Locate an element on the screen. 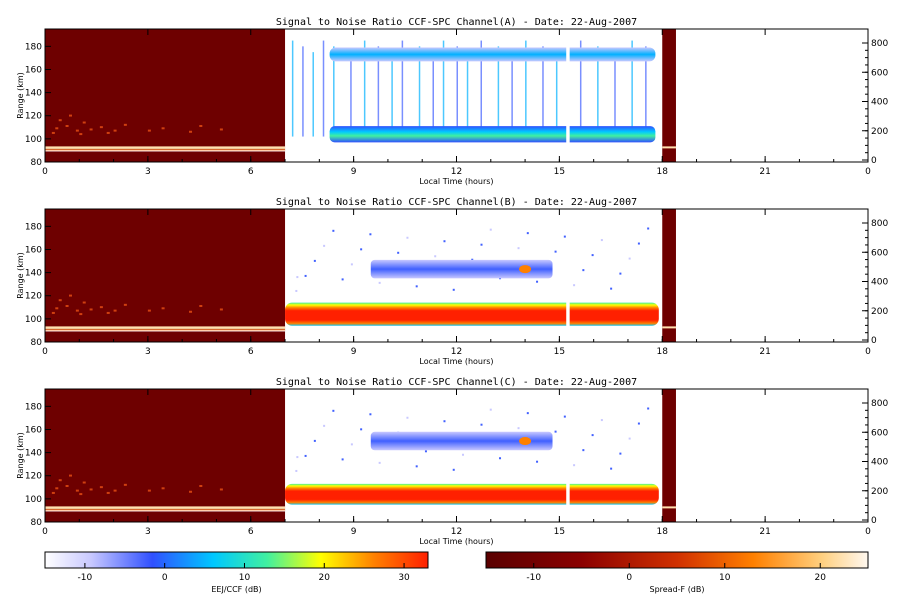 The height and width of the screenshot is (600, 900). y-tick-label: 160 is located at coordinates (33, 250).